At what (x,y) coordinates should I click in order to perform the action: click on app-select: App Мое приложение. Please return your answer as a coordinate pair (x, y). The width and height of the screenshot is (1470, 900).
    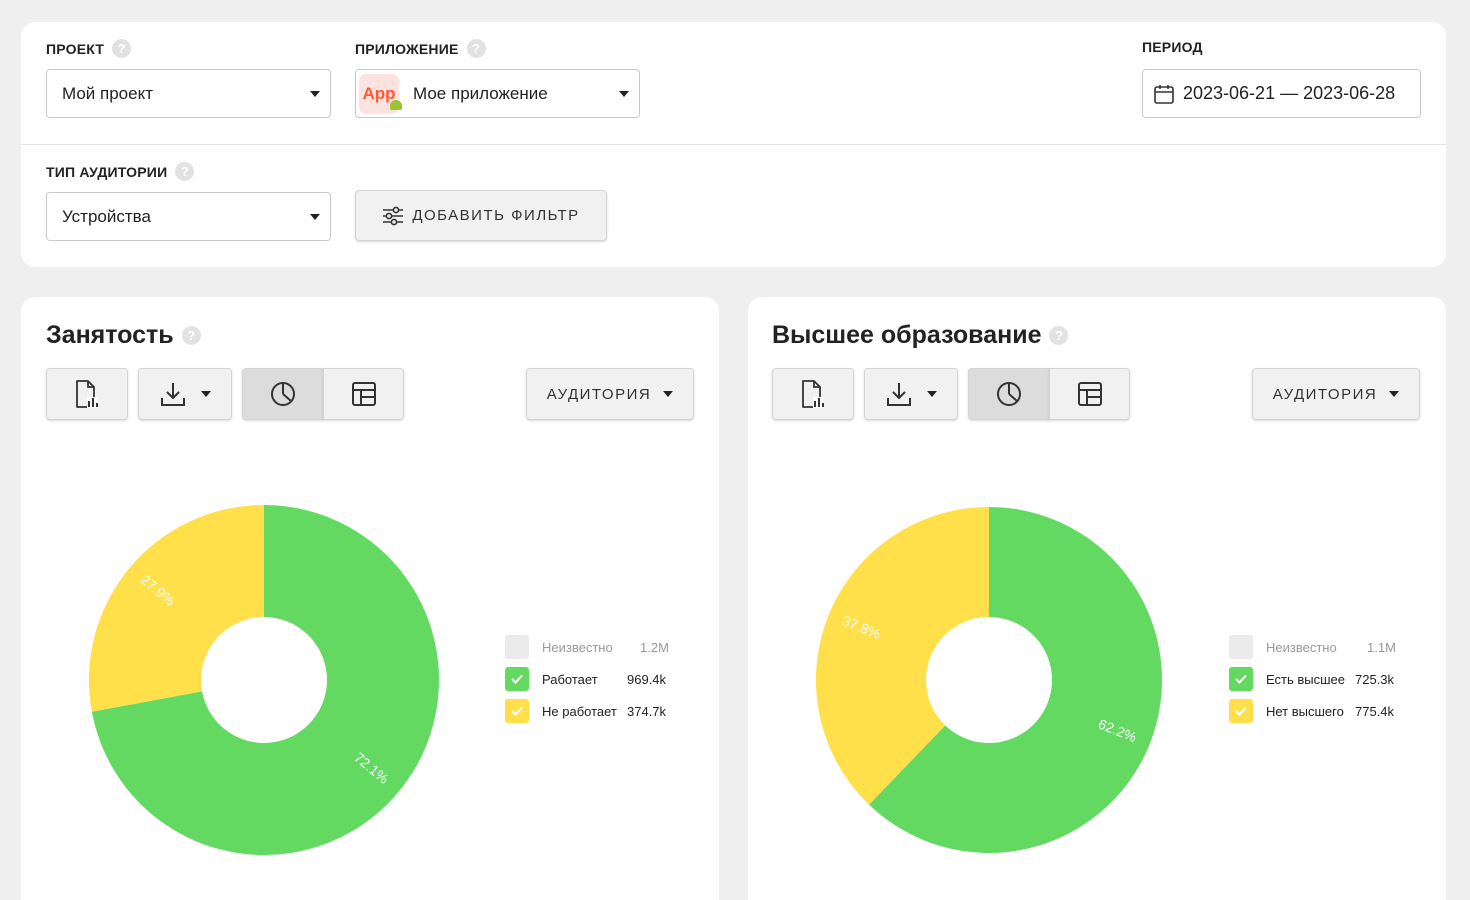
    Looking at the image, I should click on (497, 93).